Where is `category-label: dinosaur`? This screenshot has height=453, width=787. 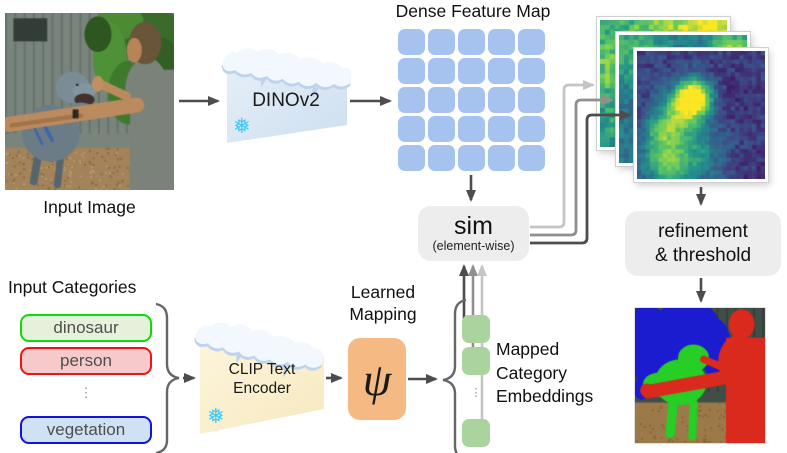
category-label: dinosaur is located at coordinates (86, 327).